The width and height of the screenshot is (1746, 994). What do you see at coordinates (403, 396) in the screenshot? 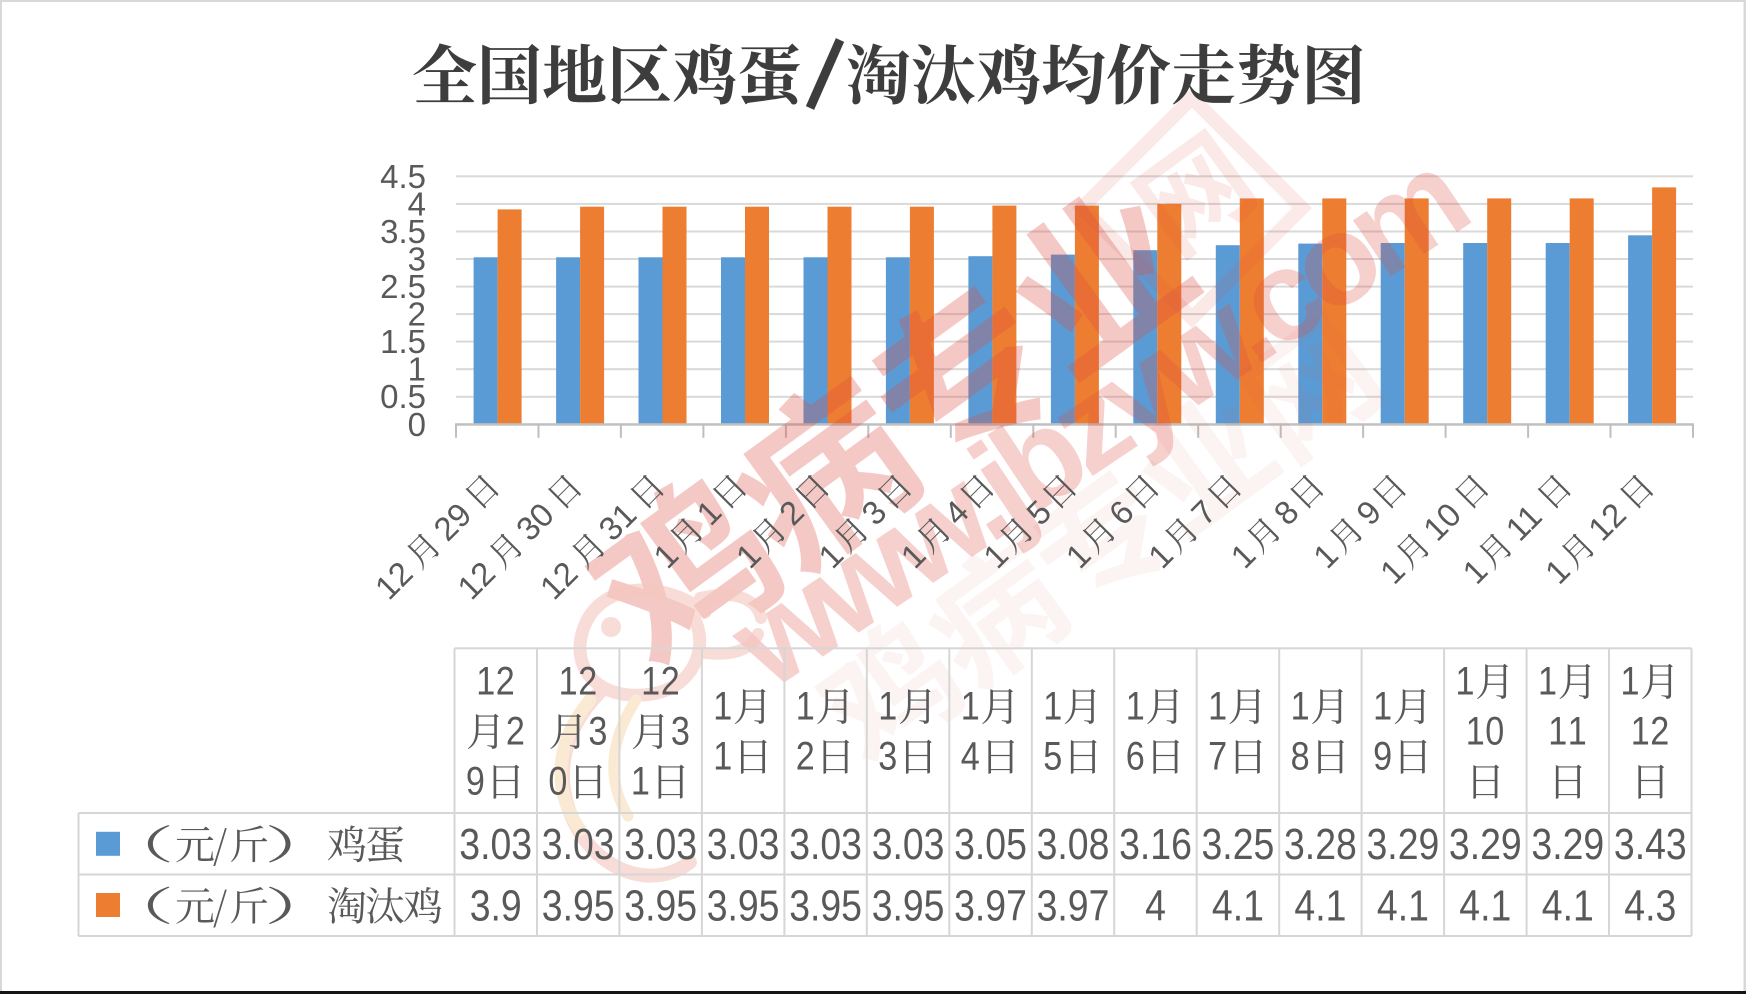
I see `svg-text: 0.5` at bounding box center [403, 396].